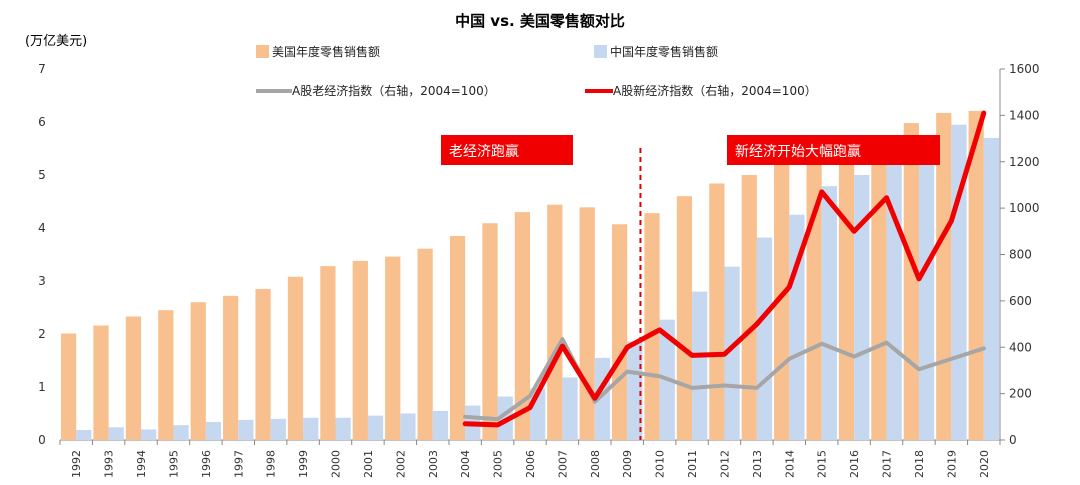 Image resolution: width=1080 pixels, height=485 pixels. What do you see at coordinates (1024, 162) in the screenshot?
I see `y-right-tick-label: 1200` at bounding box center [1024, 162].